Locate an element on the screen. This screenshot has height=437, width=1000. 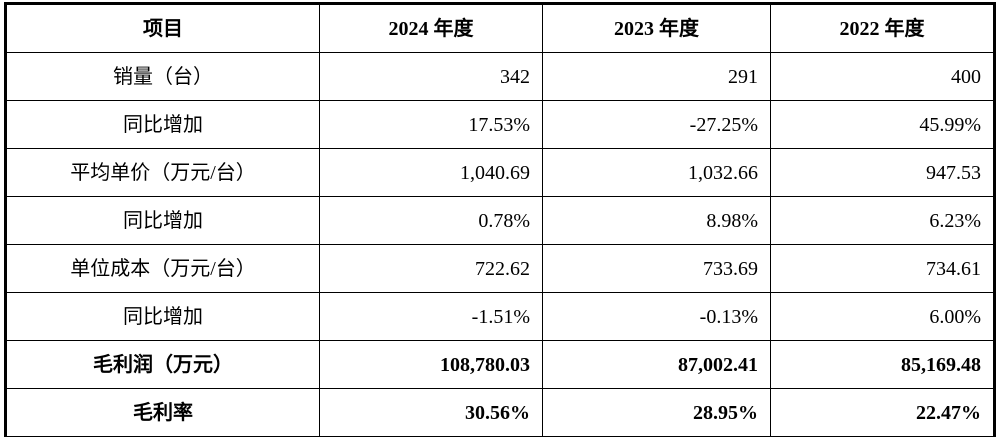
value-cell: 8.98% is located at coordinates (656, 220).